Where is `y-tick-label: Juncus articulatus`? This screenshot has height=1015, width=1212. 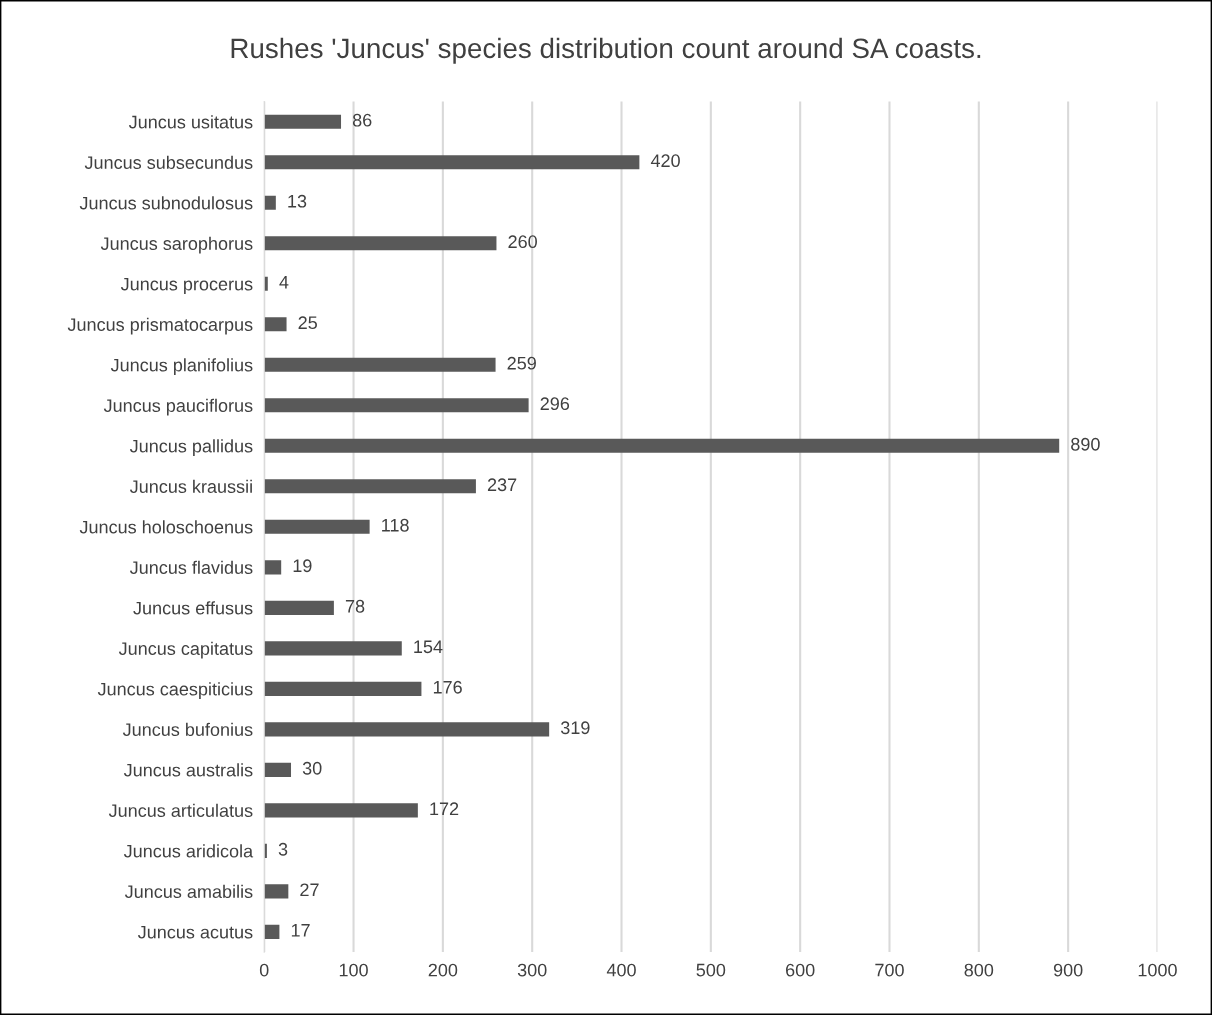 y-tick-label: Juncus articulatus is located at coordinates (180, 810).